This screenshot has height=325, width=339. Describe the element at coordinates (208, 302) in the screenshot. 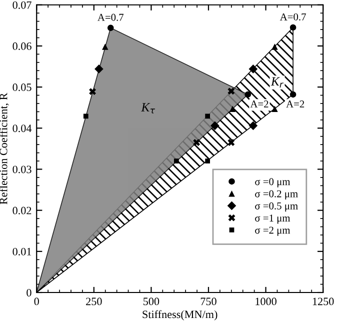

I see `x-tick-label: 750` at that location.